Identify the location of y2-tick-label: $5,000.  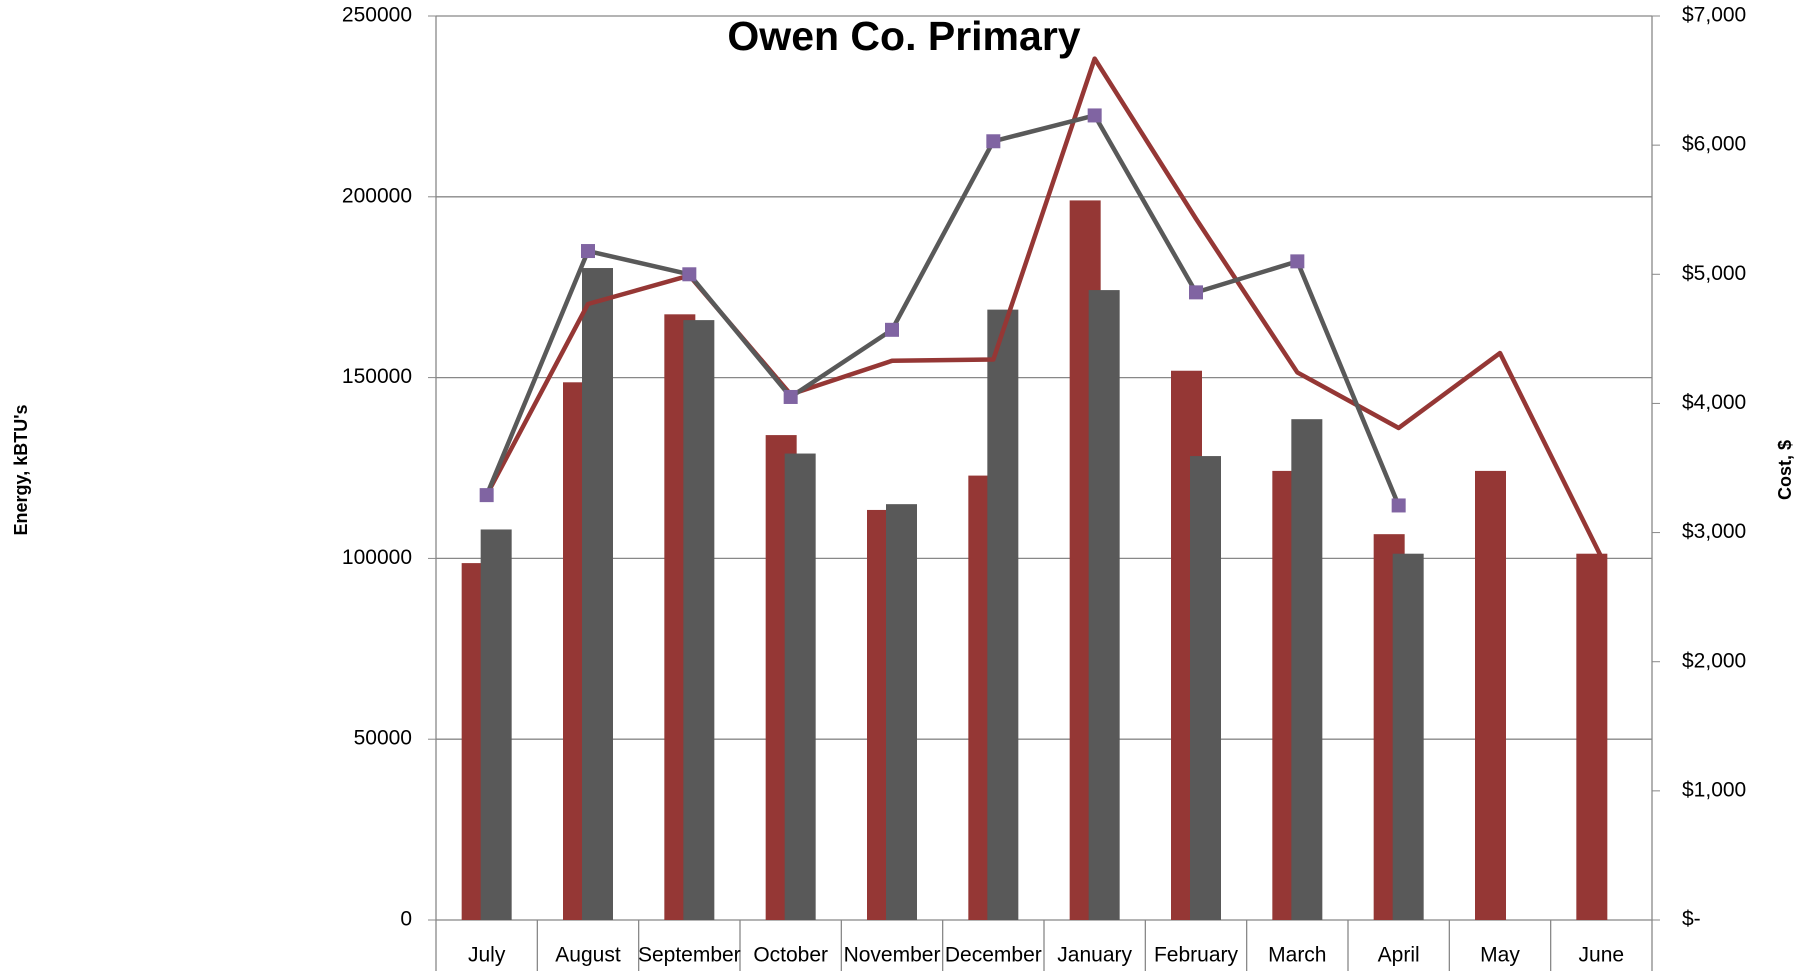
(1714, 273).